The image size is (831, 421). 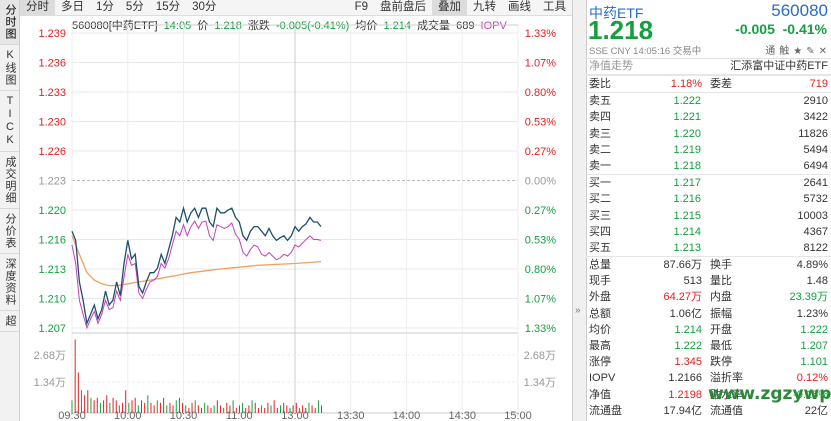 I want to click on price-line, so click(x=196, y=265).